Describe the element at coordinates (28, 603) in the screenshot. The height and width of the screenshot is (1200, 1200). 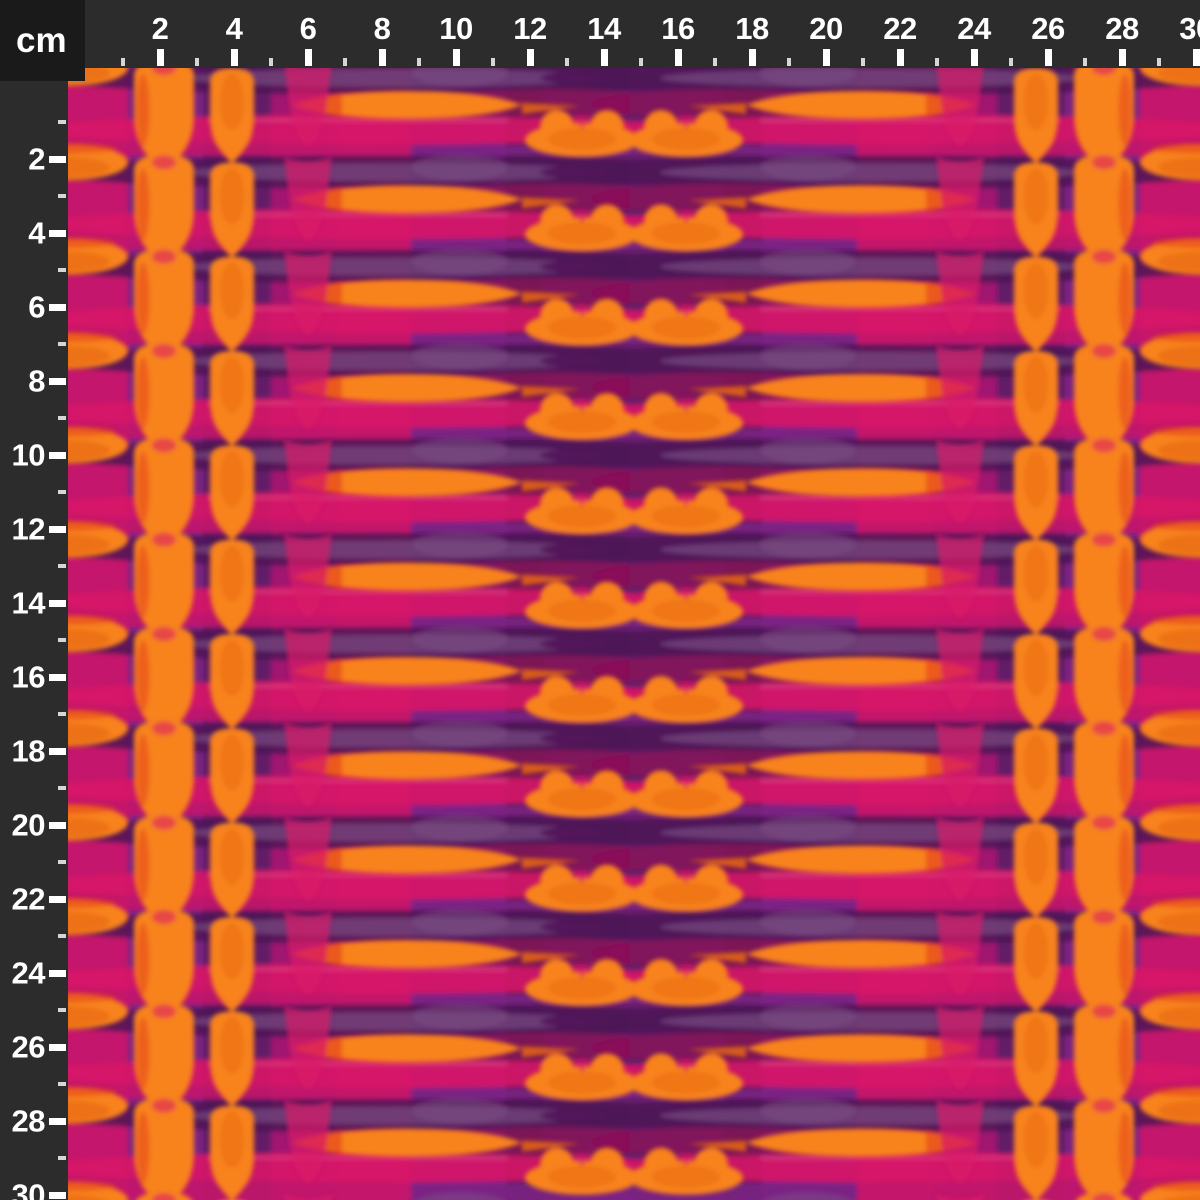
I see `left-ruler-number: 14` at that location.